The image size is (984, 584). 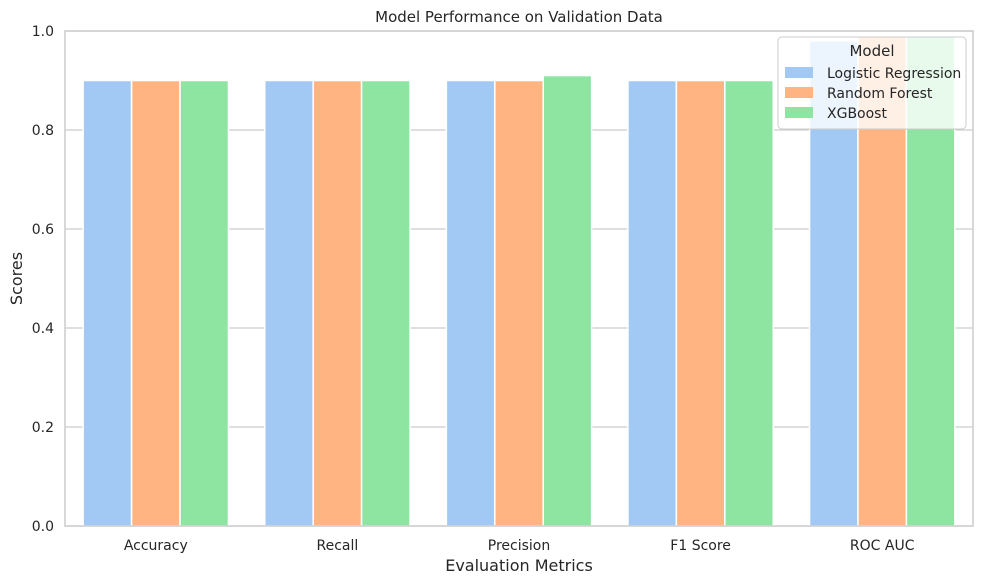 I want to click on y-tick-label: 0.8, so click(x=43, y=131).